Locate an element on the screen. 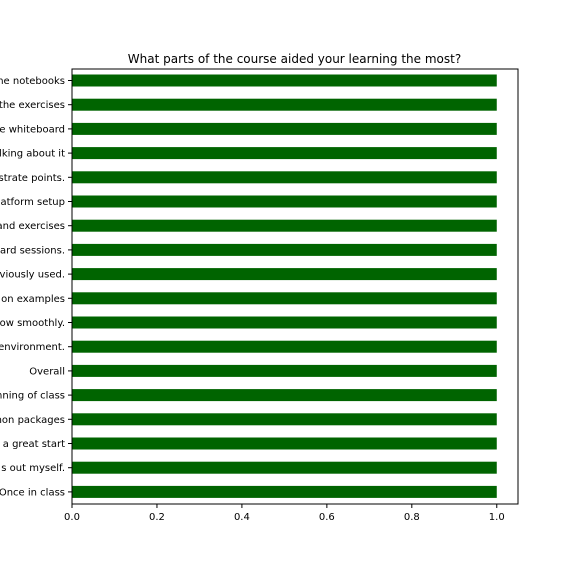 The width and height of the screenshot is (576, 576). y-tick-label: nning of class is located at coordinates (32, 396).